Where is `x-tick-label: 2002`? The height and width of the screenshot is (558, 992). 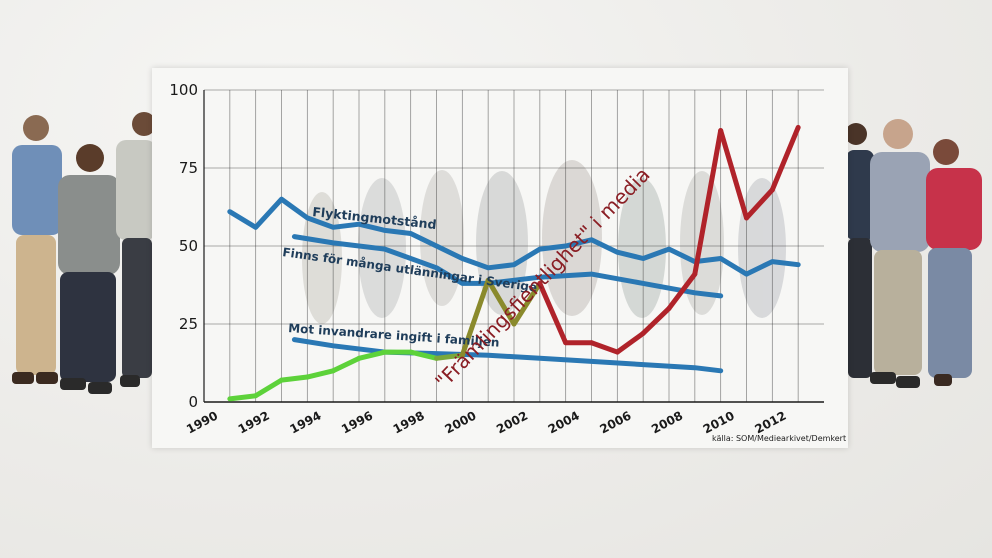 x-tick-label: 2002 is located at coordinates (512, 422).